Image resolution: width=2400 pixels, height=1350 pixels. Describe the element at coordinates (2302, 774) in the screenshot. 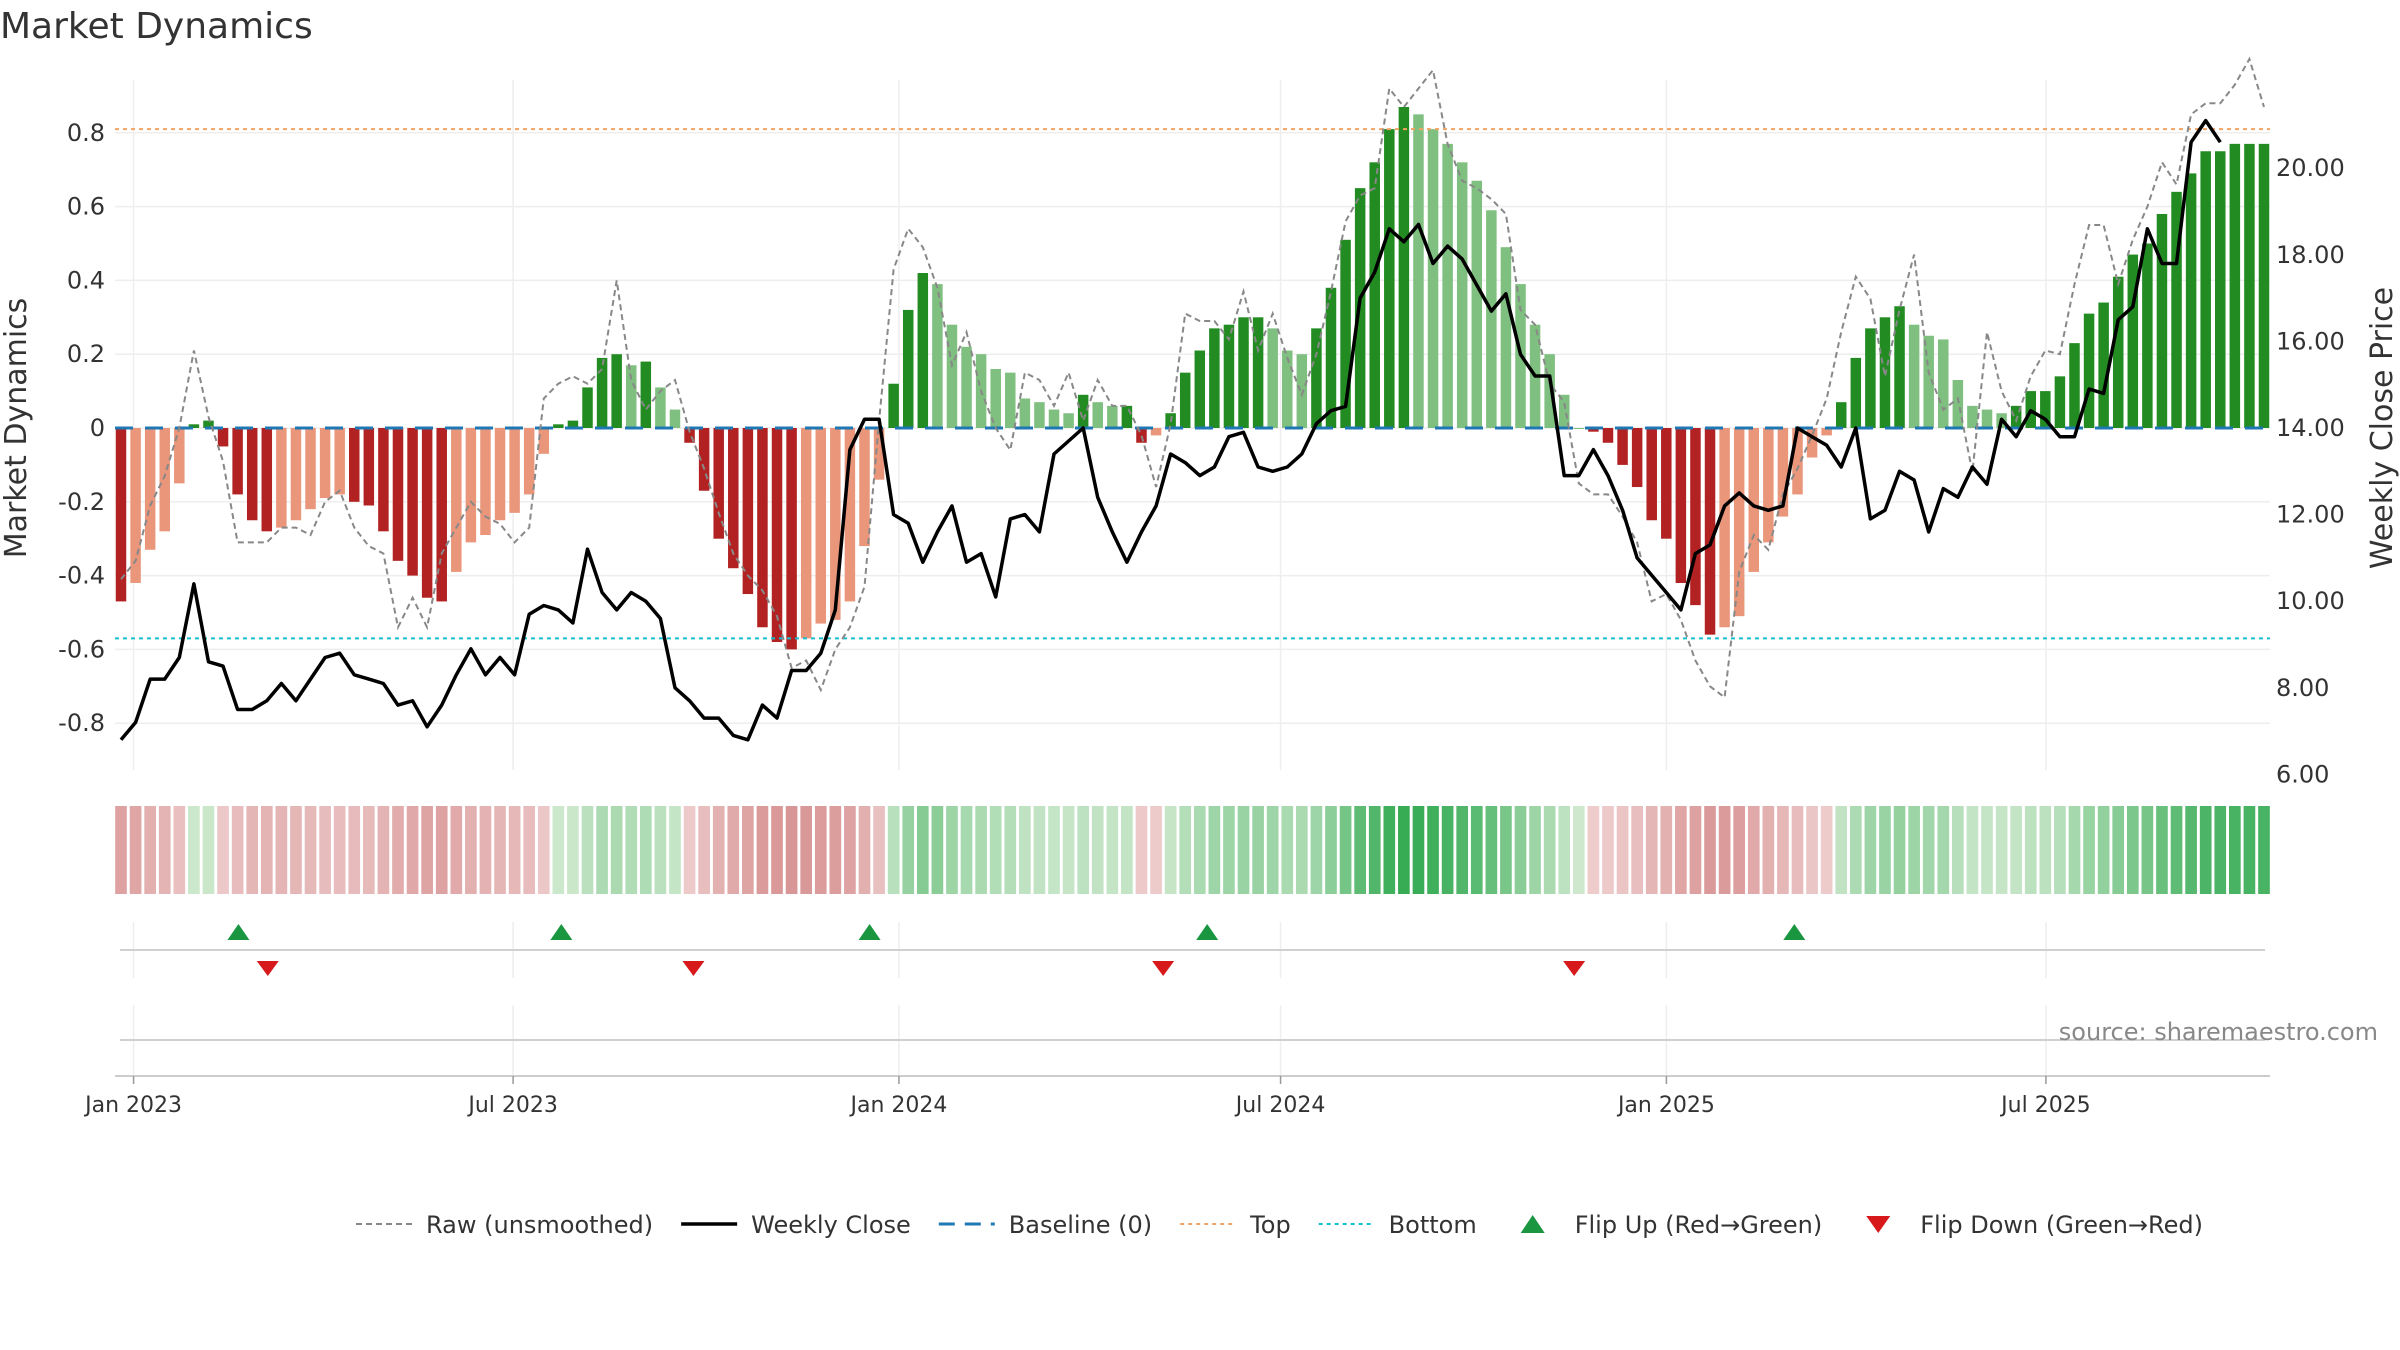

I see `y2-tick-label: 6.00` at that location.